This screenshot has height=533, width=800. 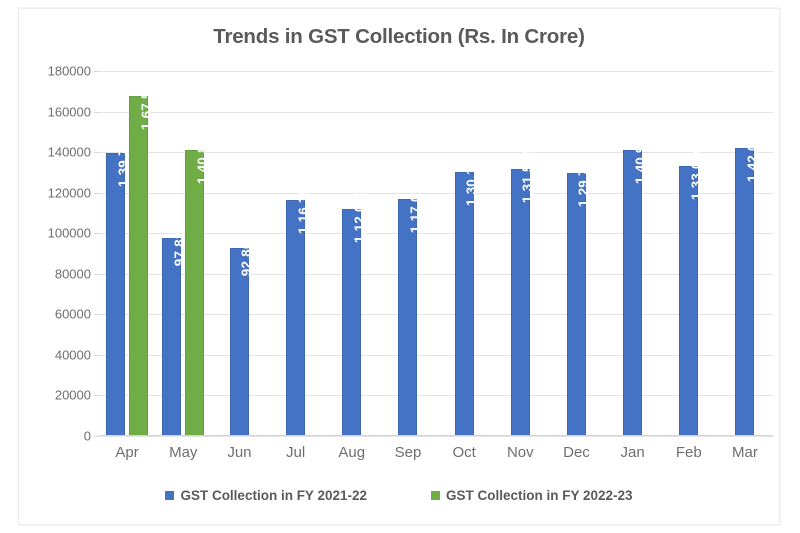 I want to click on y-axis-tick-label: 160000, so click(x=69, y=112).